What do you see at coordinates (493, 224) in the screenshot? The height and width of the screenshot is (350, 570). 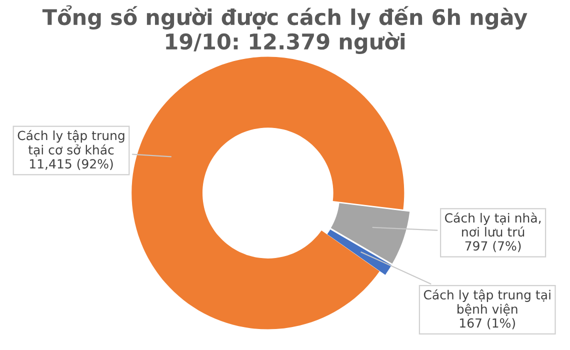 I see `slice-label: Cách ly tại nhà, nơi lưu trú` at bounding box center [493, 224].